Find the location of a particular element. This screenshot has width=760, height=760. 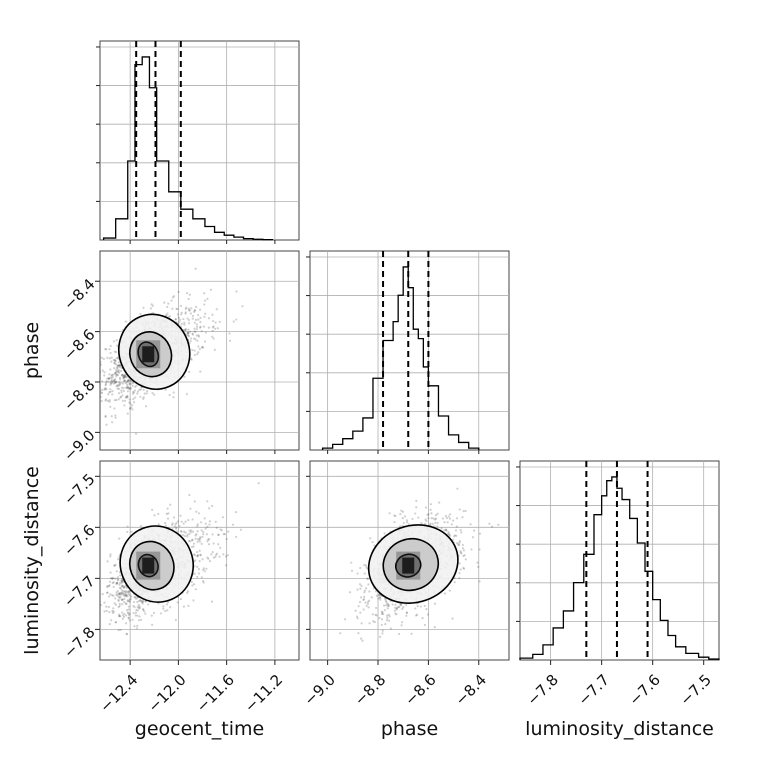

x-axis-label-phase: phase is located at coordinates (409, 729).